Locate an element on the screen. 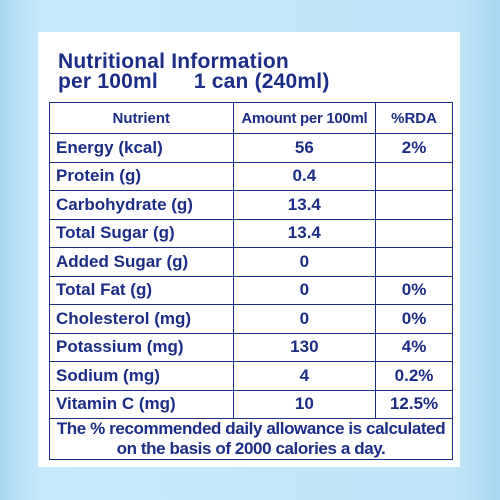 The image size is (500, 500). table-row: Total Sugar (g) 13.4 is located at coordinates (251, 233).